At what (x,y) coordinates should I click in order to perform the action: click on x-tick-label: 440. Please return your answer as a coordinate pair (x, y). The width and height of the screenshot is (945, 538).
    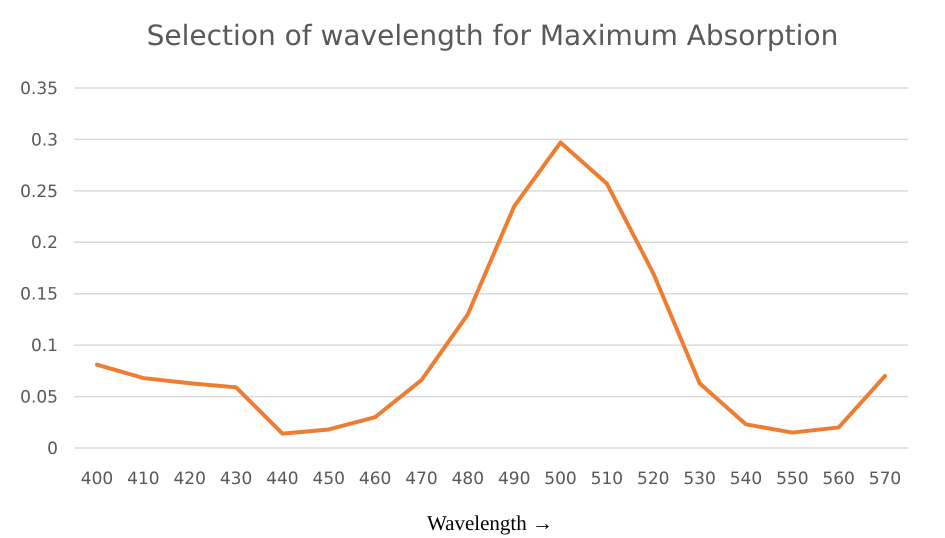
    Looking at the image, I should click on (282, 479).